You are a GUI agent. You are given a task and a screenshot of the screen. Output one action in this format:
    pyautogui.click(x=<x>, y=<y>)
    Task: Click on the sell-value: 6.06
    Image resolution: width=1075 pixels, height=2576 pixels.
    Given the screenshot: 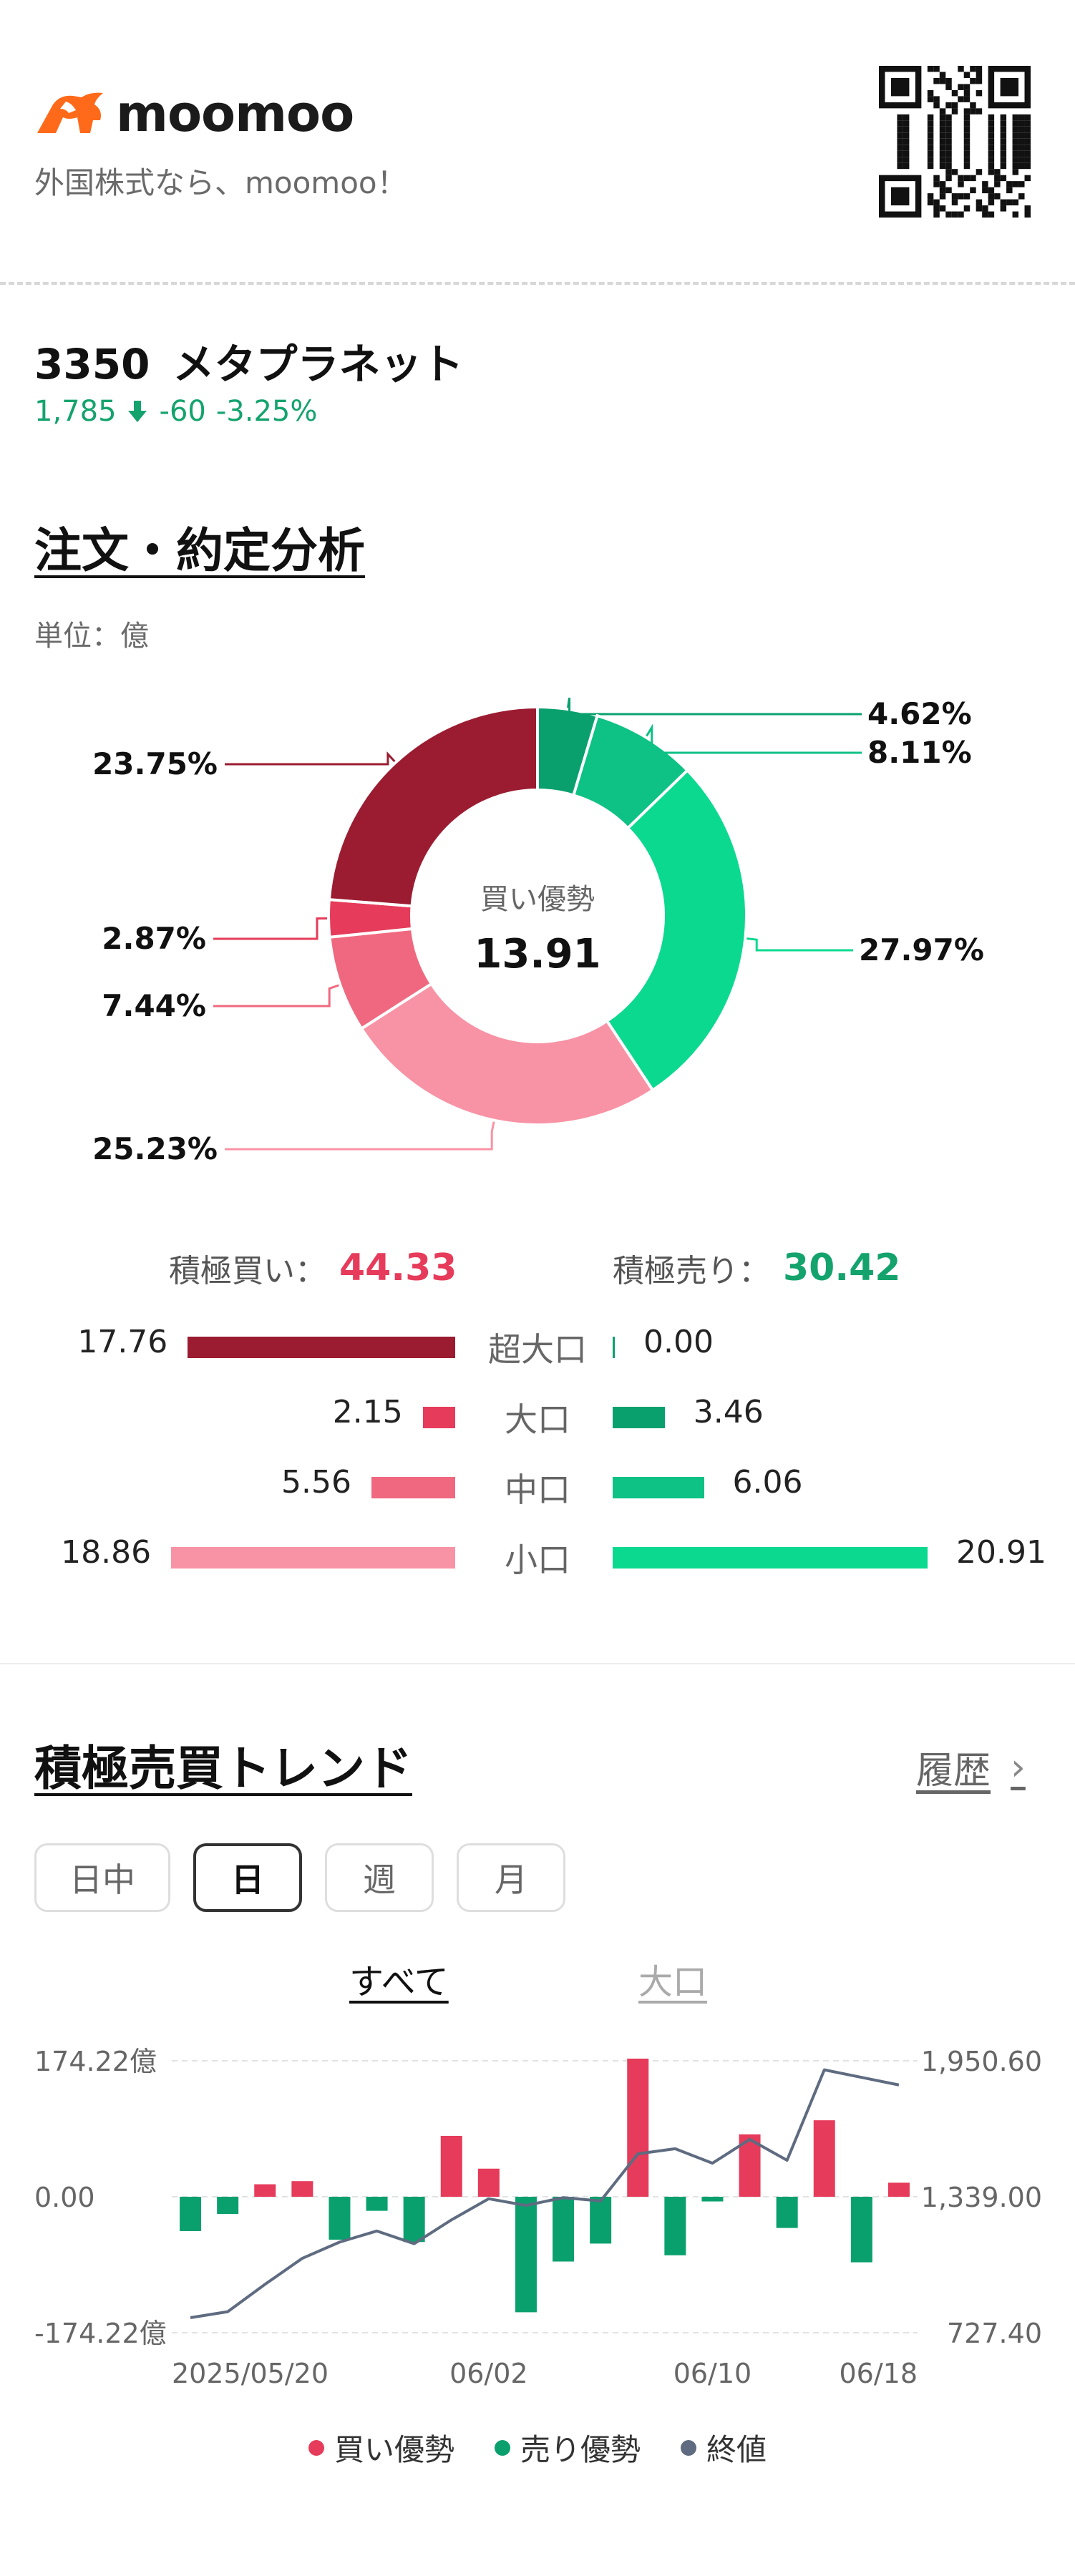 What is the action you would take?
    pyautogui.click(x=767, y=1482)
    